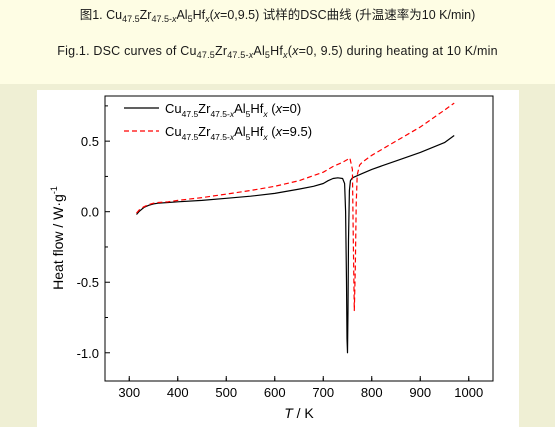 The width and height of the screenshot is (555, 427). I want to click on x-axis-label: T / K, so click(299, 413).